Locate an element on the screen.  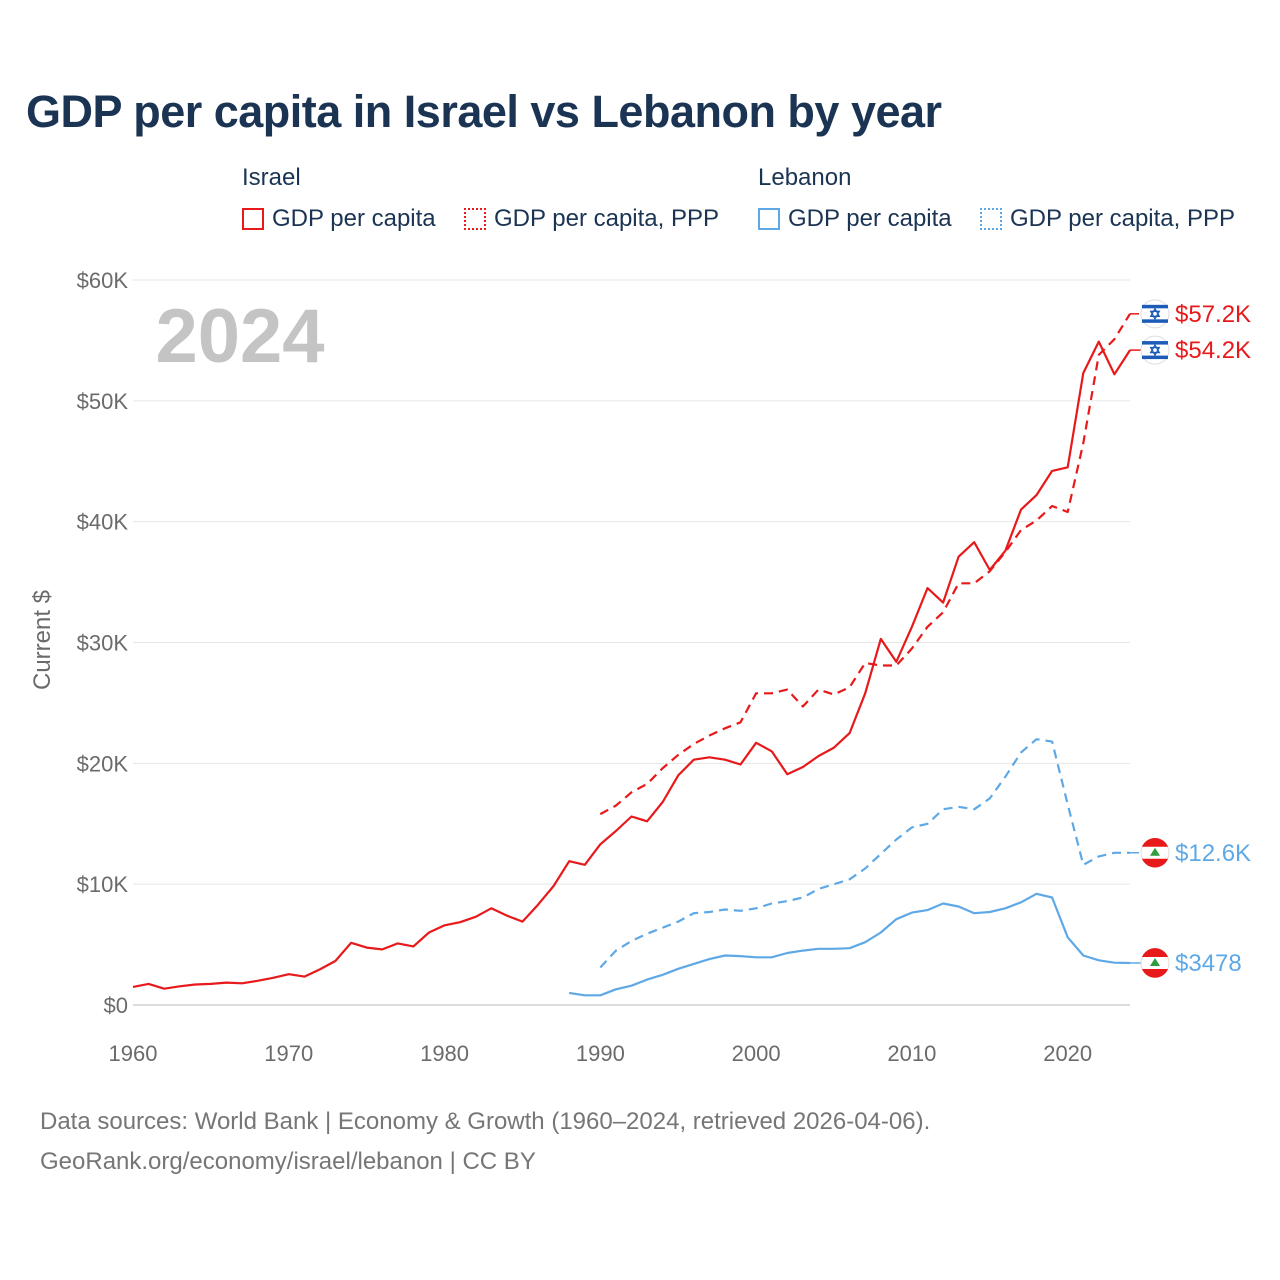
year-watermark: 2024 is located at coordinates (239, 336).